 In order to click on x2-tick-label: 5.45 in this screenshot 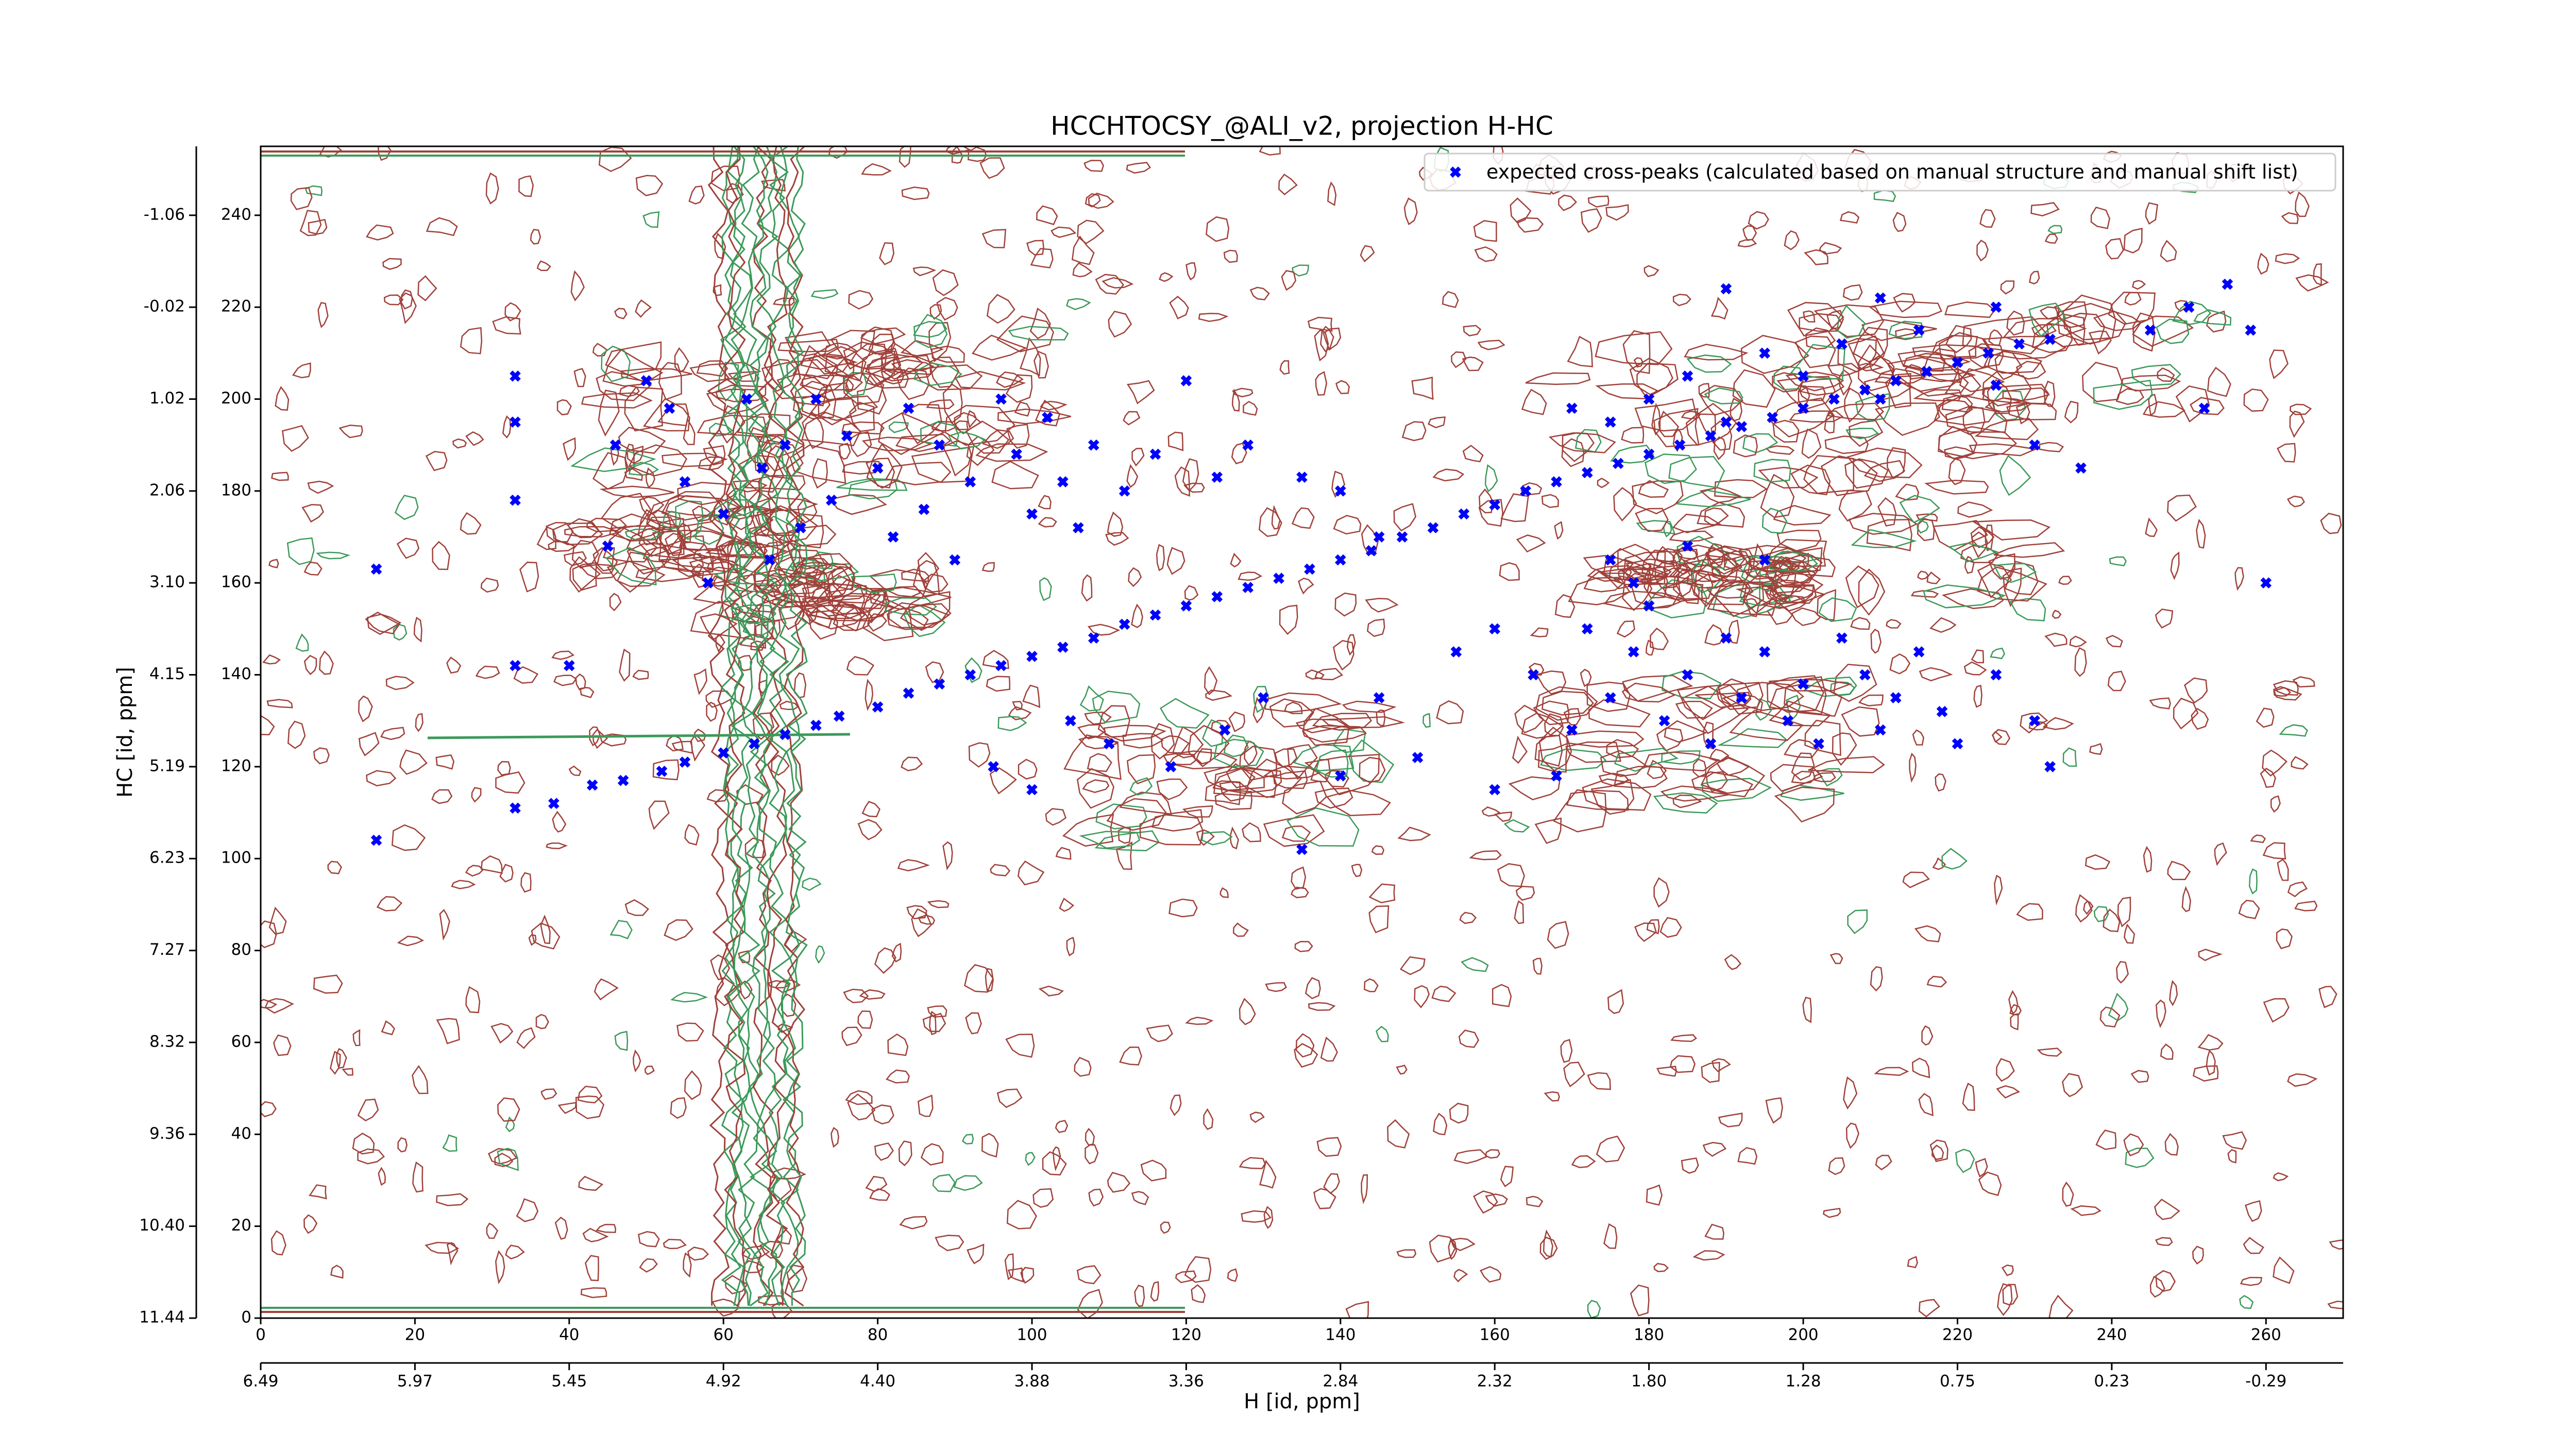, I will do `click(569, 1381)`.